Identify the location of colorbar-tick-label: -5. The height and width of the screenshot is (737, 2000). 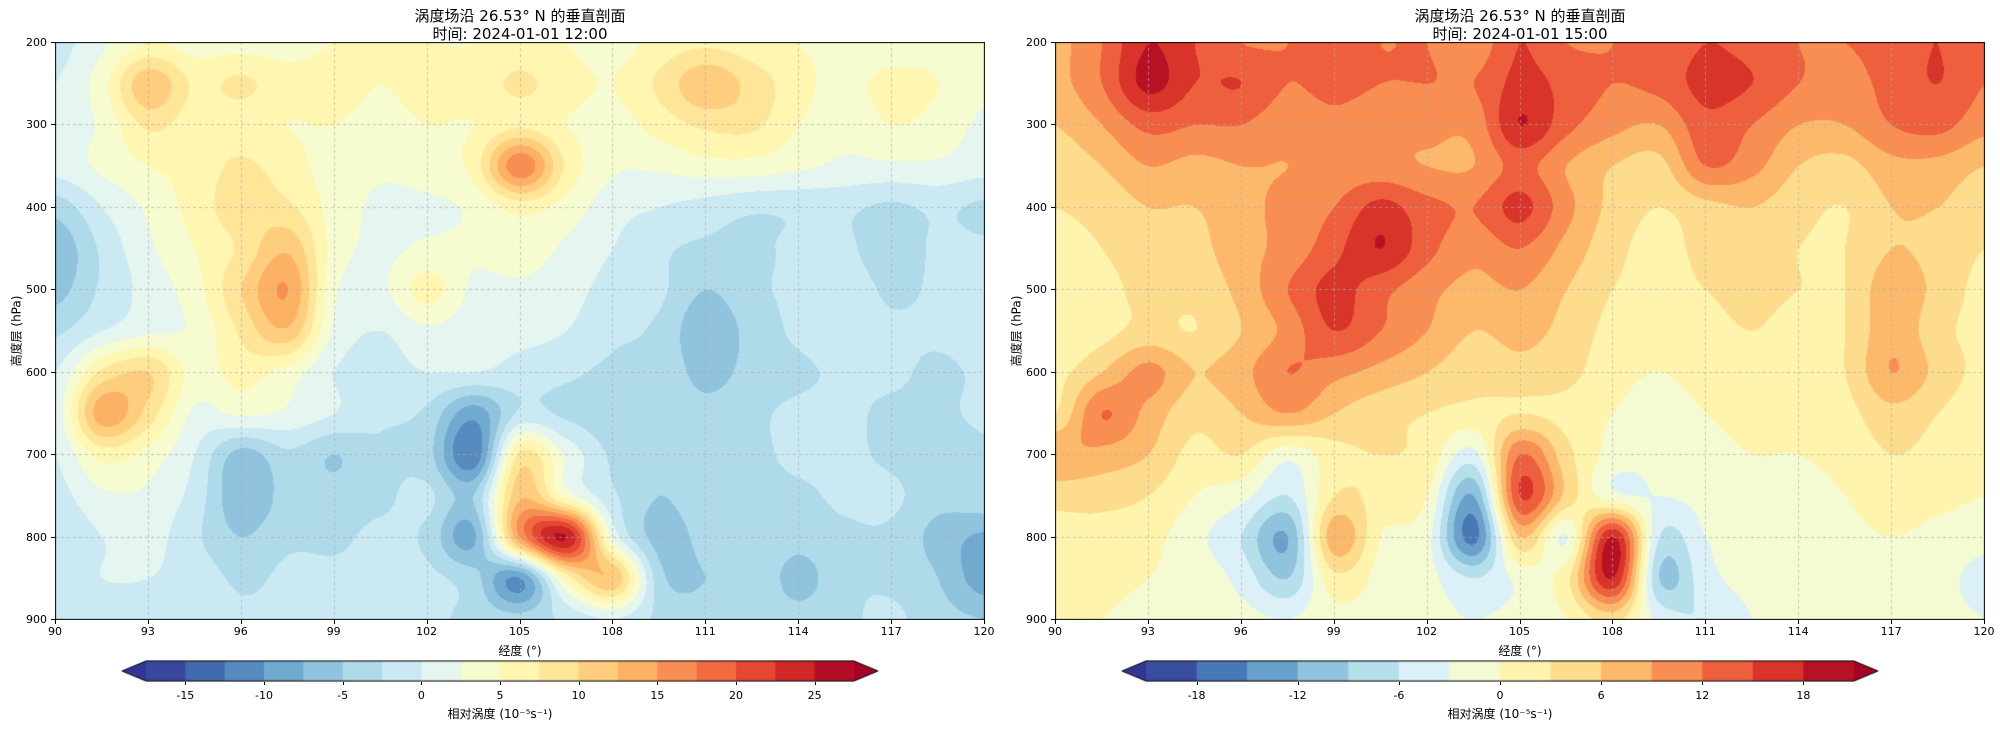
(343, 695).